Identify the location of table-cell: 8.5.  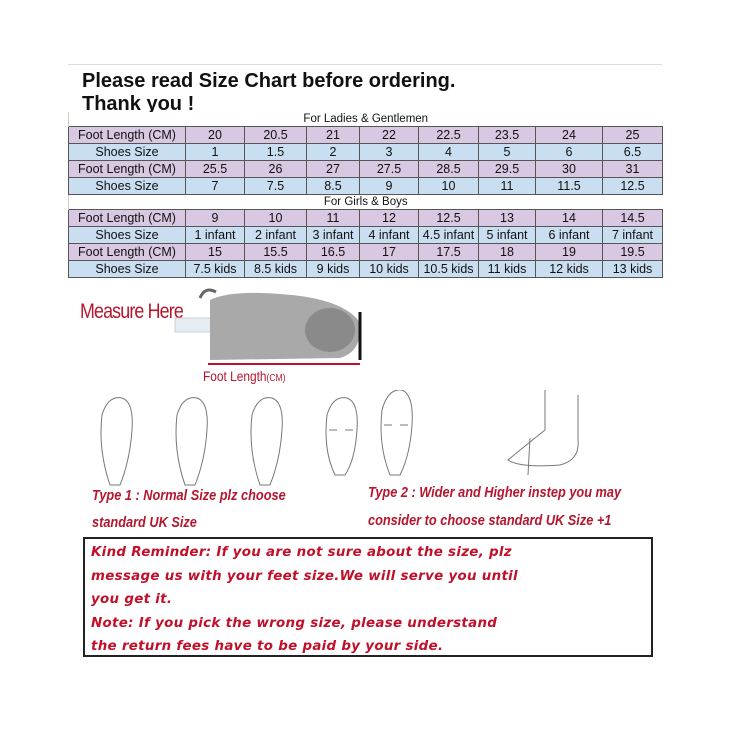
(333, 186).